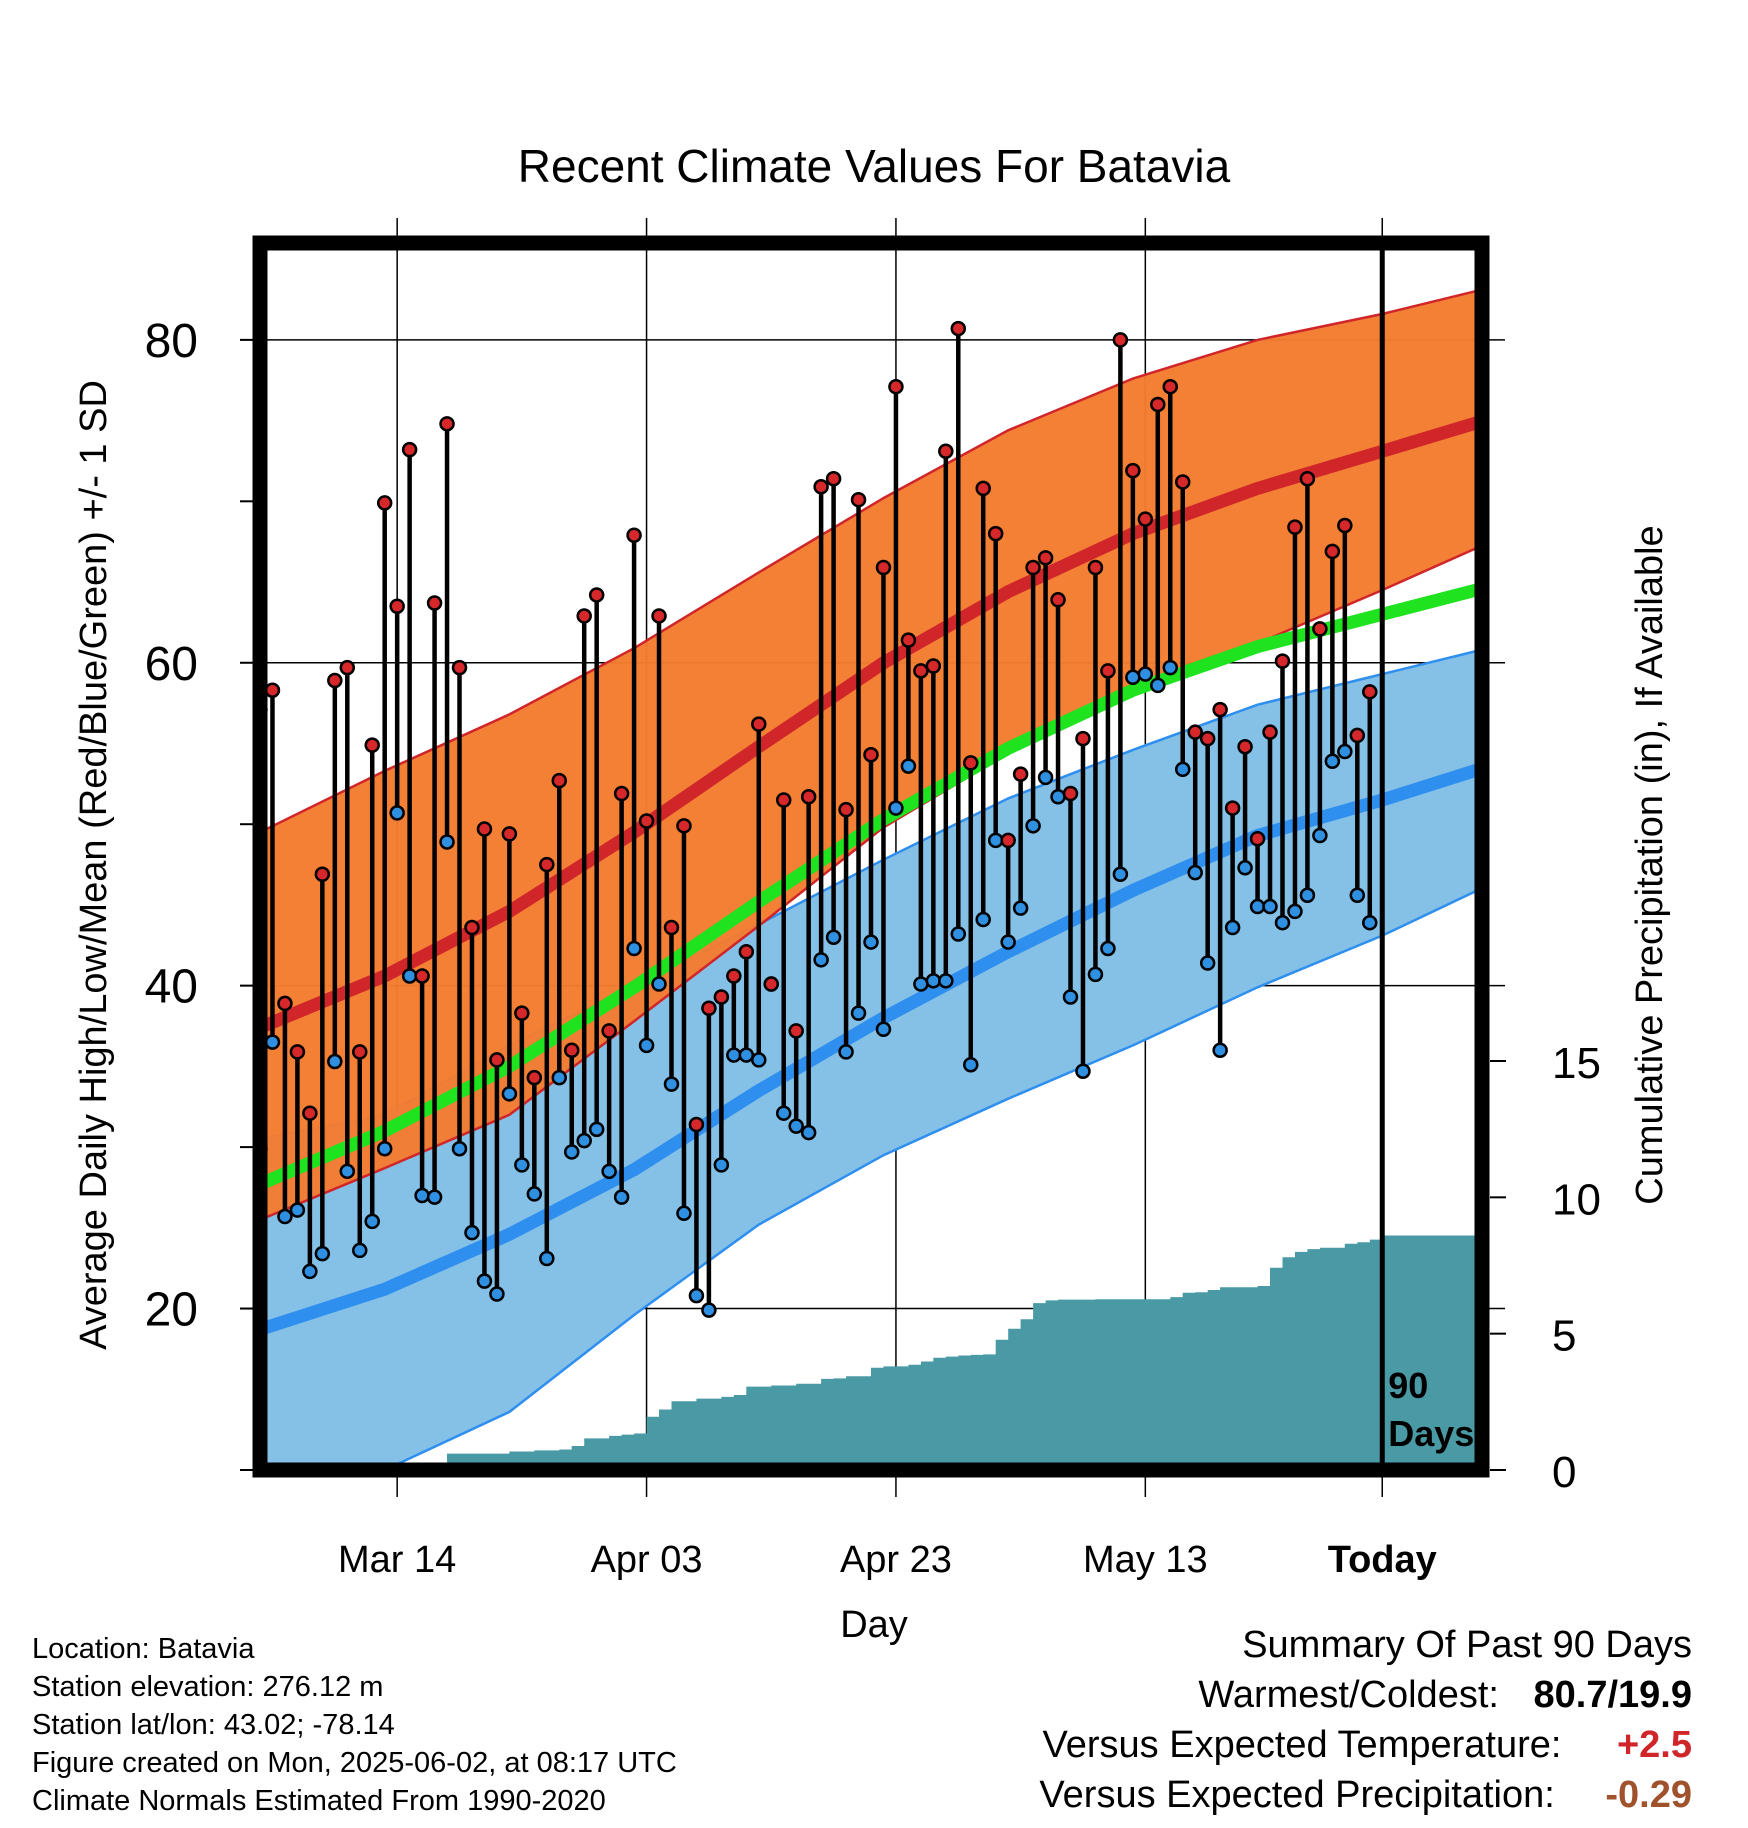 The height and width of the screenshot is (1828, 1748). I want to click on elevation-line: Station elevation: 276.12 m, so click(208, 1687).